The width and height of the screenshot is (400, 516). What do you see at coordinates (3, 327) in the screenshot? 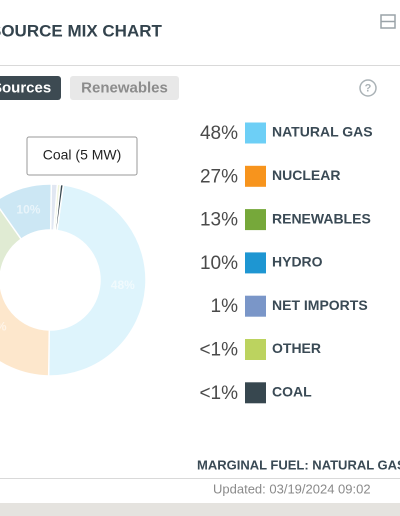
I see `slice-label: 27%` at bounding box center [3, 327].